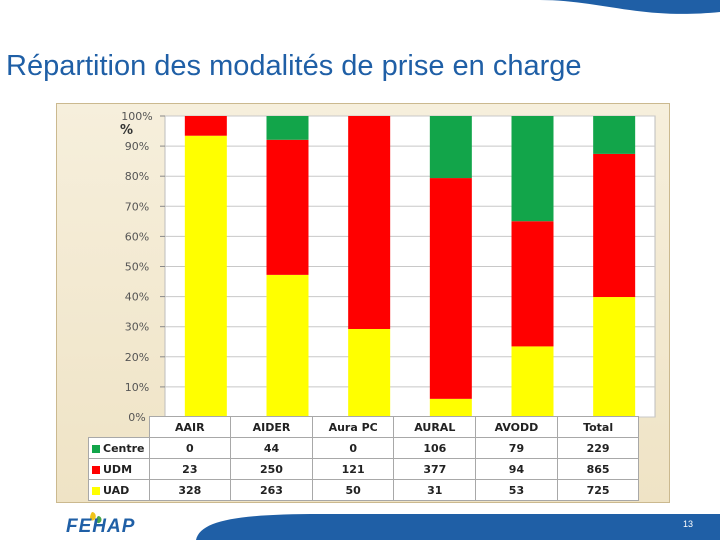 This screenshot has height=540, width=720. What do you see at coordinates (119, 490) in the screenshot?
I see `legend-entry: UAD` at bounding box center [119, 490].